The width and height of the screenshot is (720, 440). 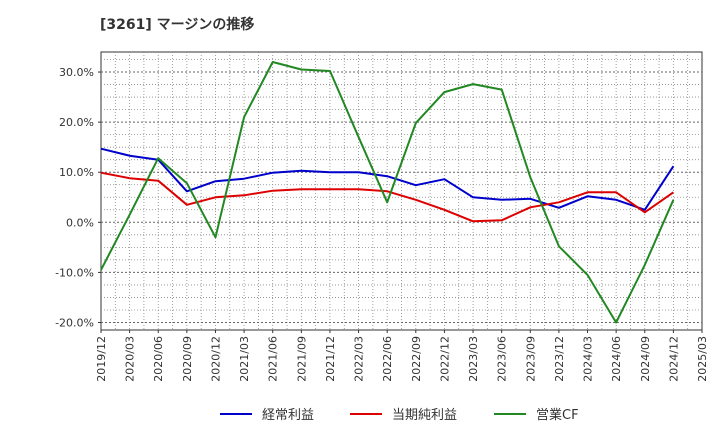 I want to click on legend: 経常利益 当期純利益 営業CF, so click(x=399, y=415).